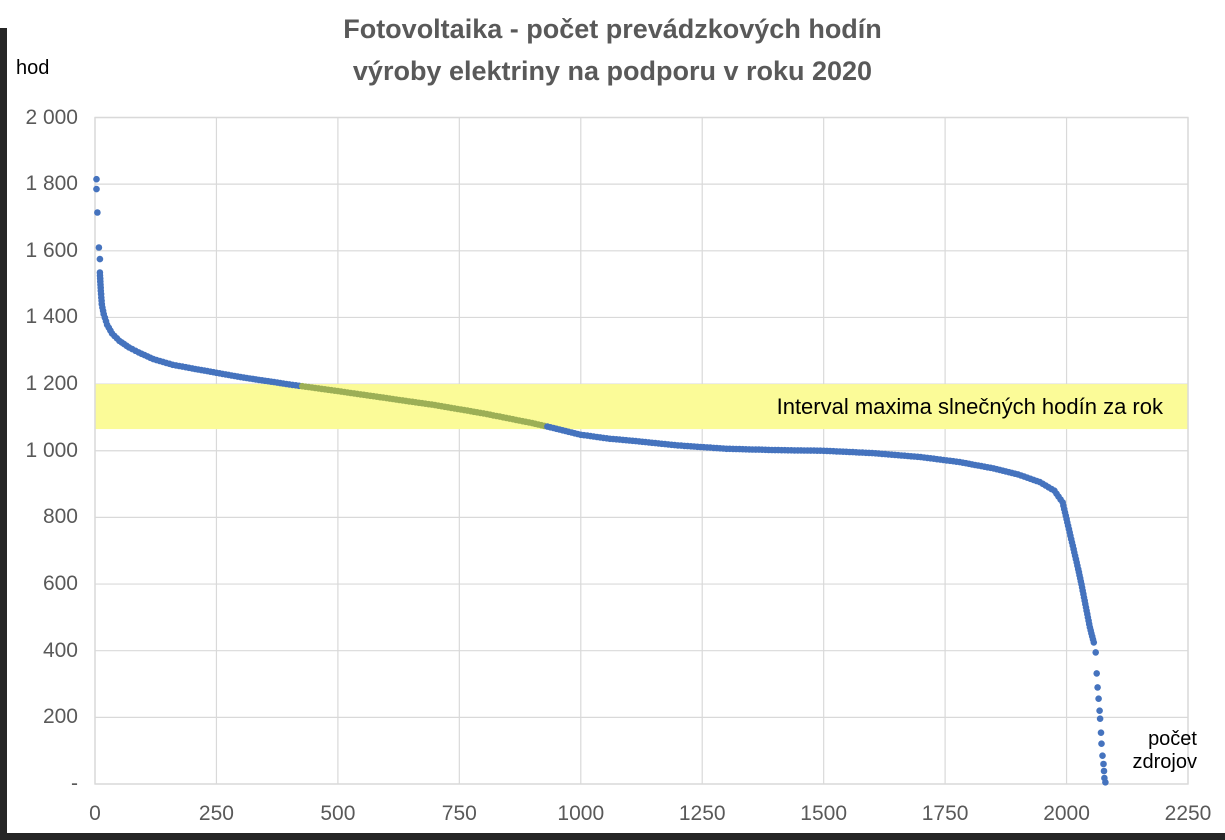  I want to click on x-axis-unit-line1: počet, so click(1172, 739).